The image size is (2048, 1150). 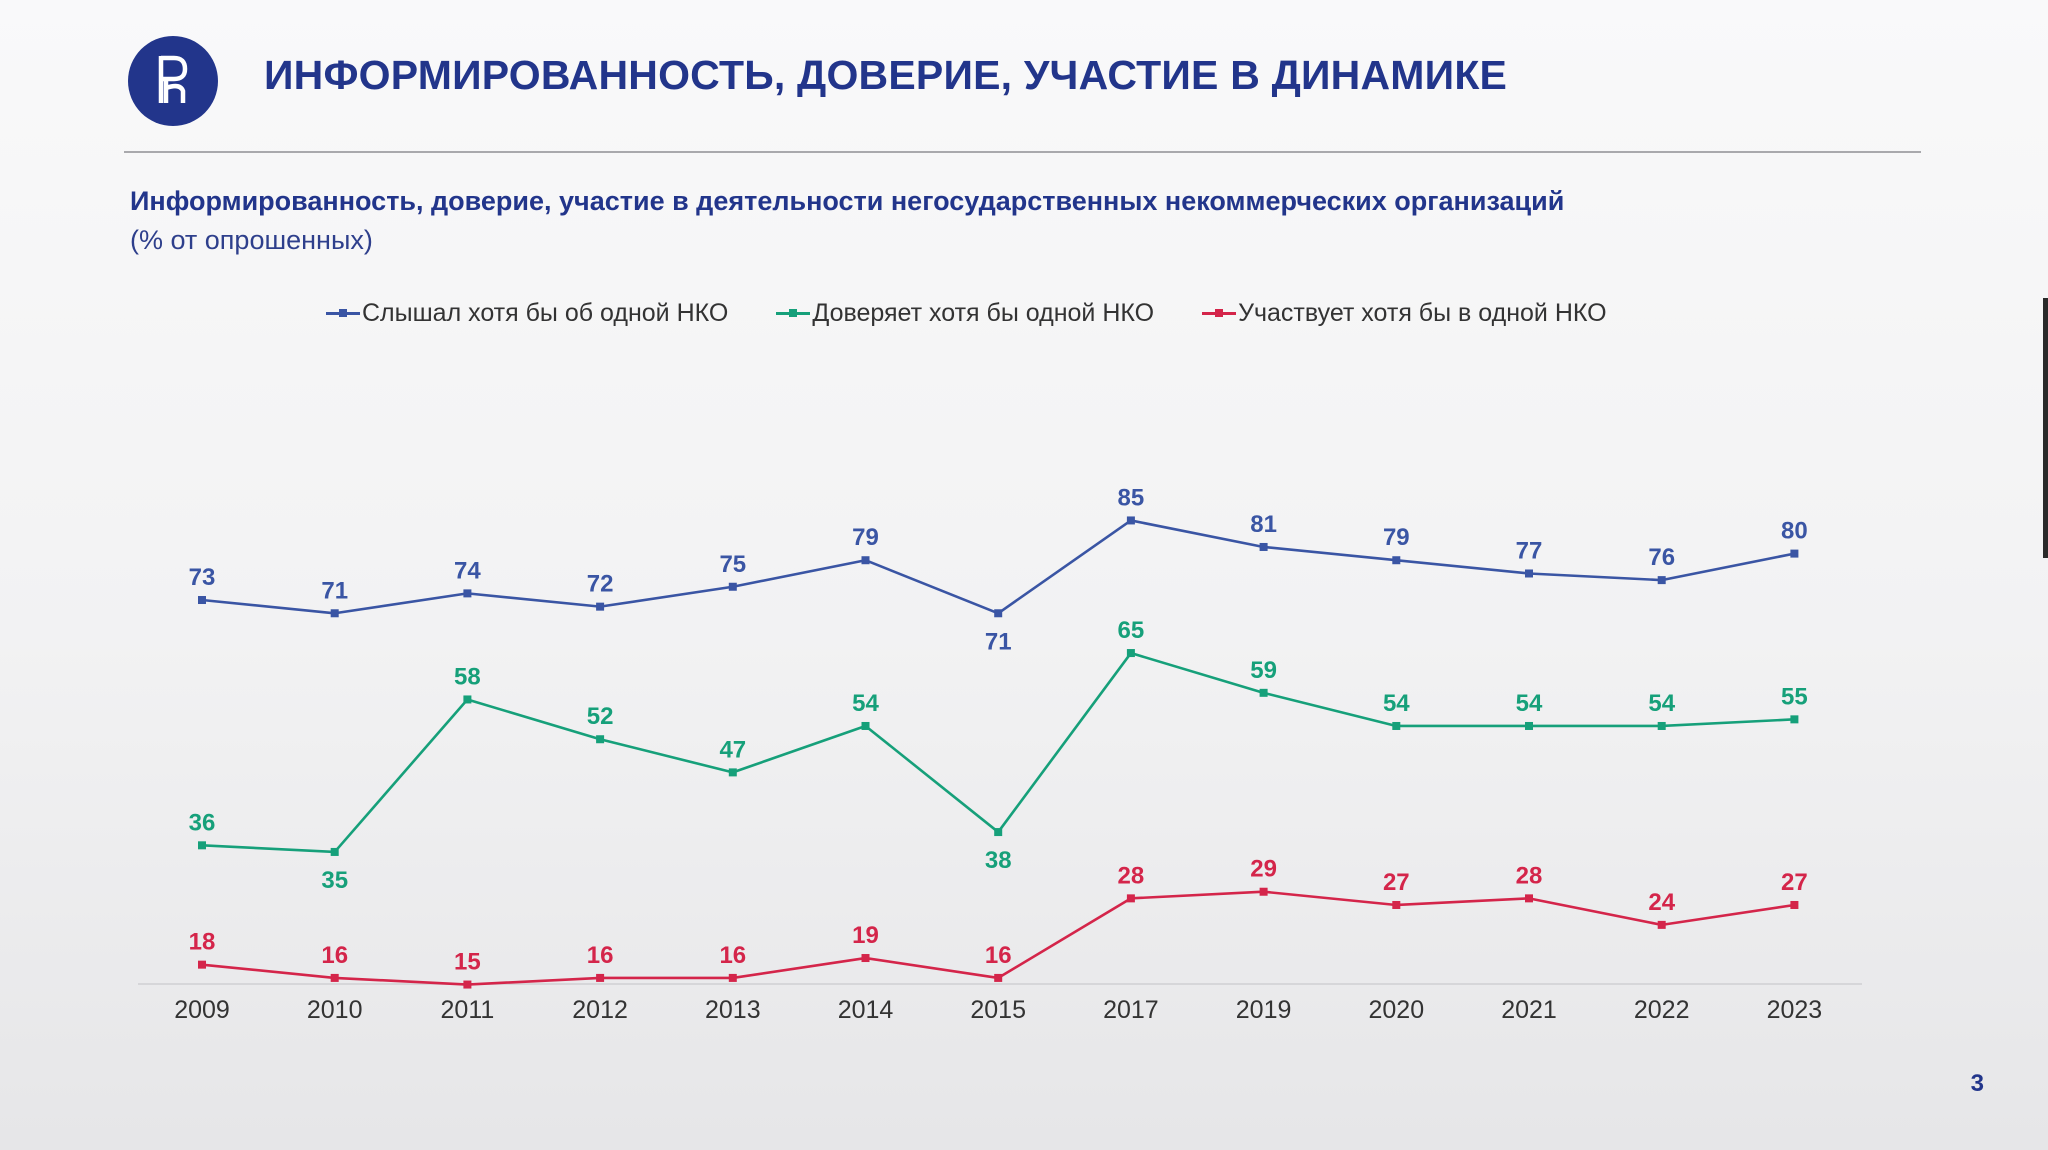 I want to click on data-label: 38, so click(x=998, y=860).